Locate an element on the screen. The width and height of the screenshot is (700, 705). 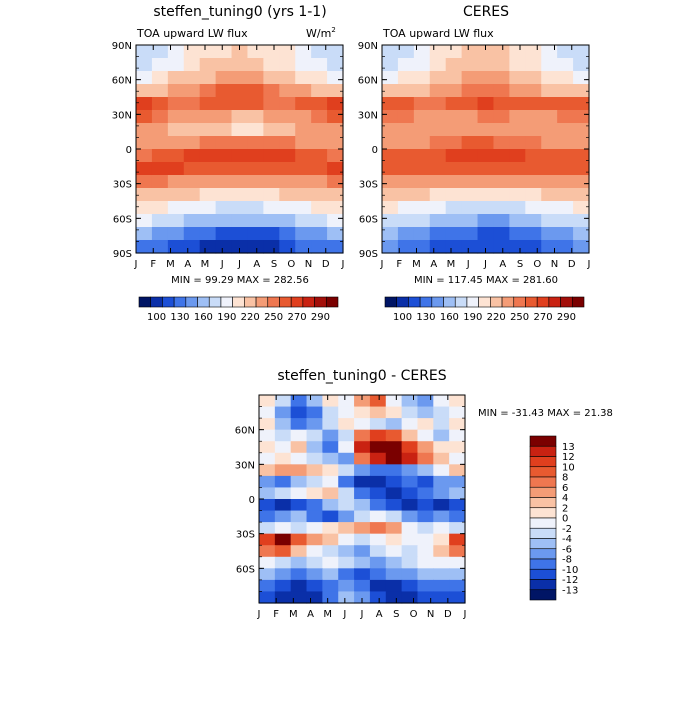
colorbar-label: 270 is located at coordinates (542, 317).